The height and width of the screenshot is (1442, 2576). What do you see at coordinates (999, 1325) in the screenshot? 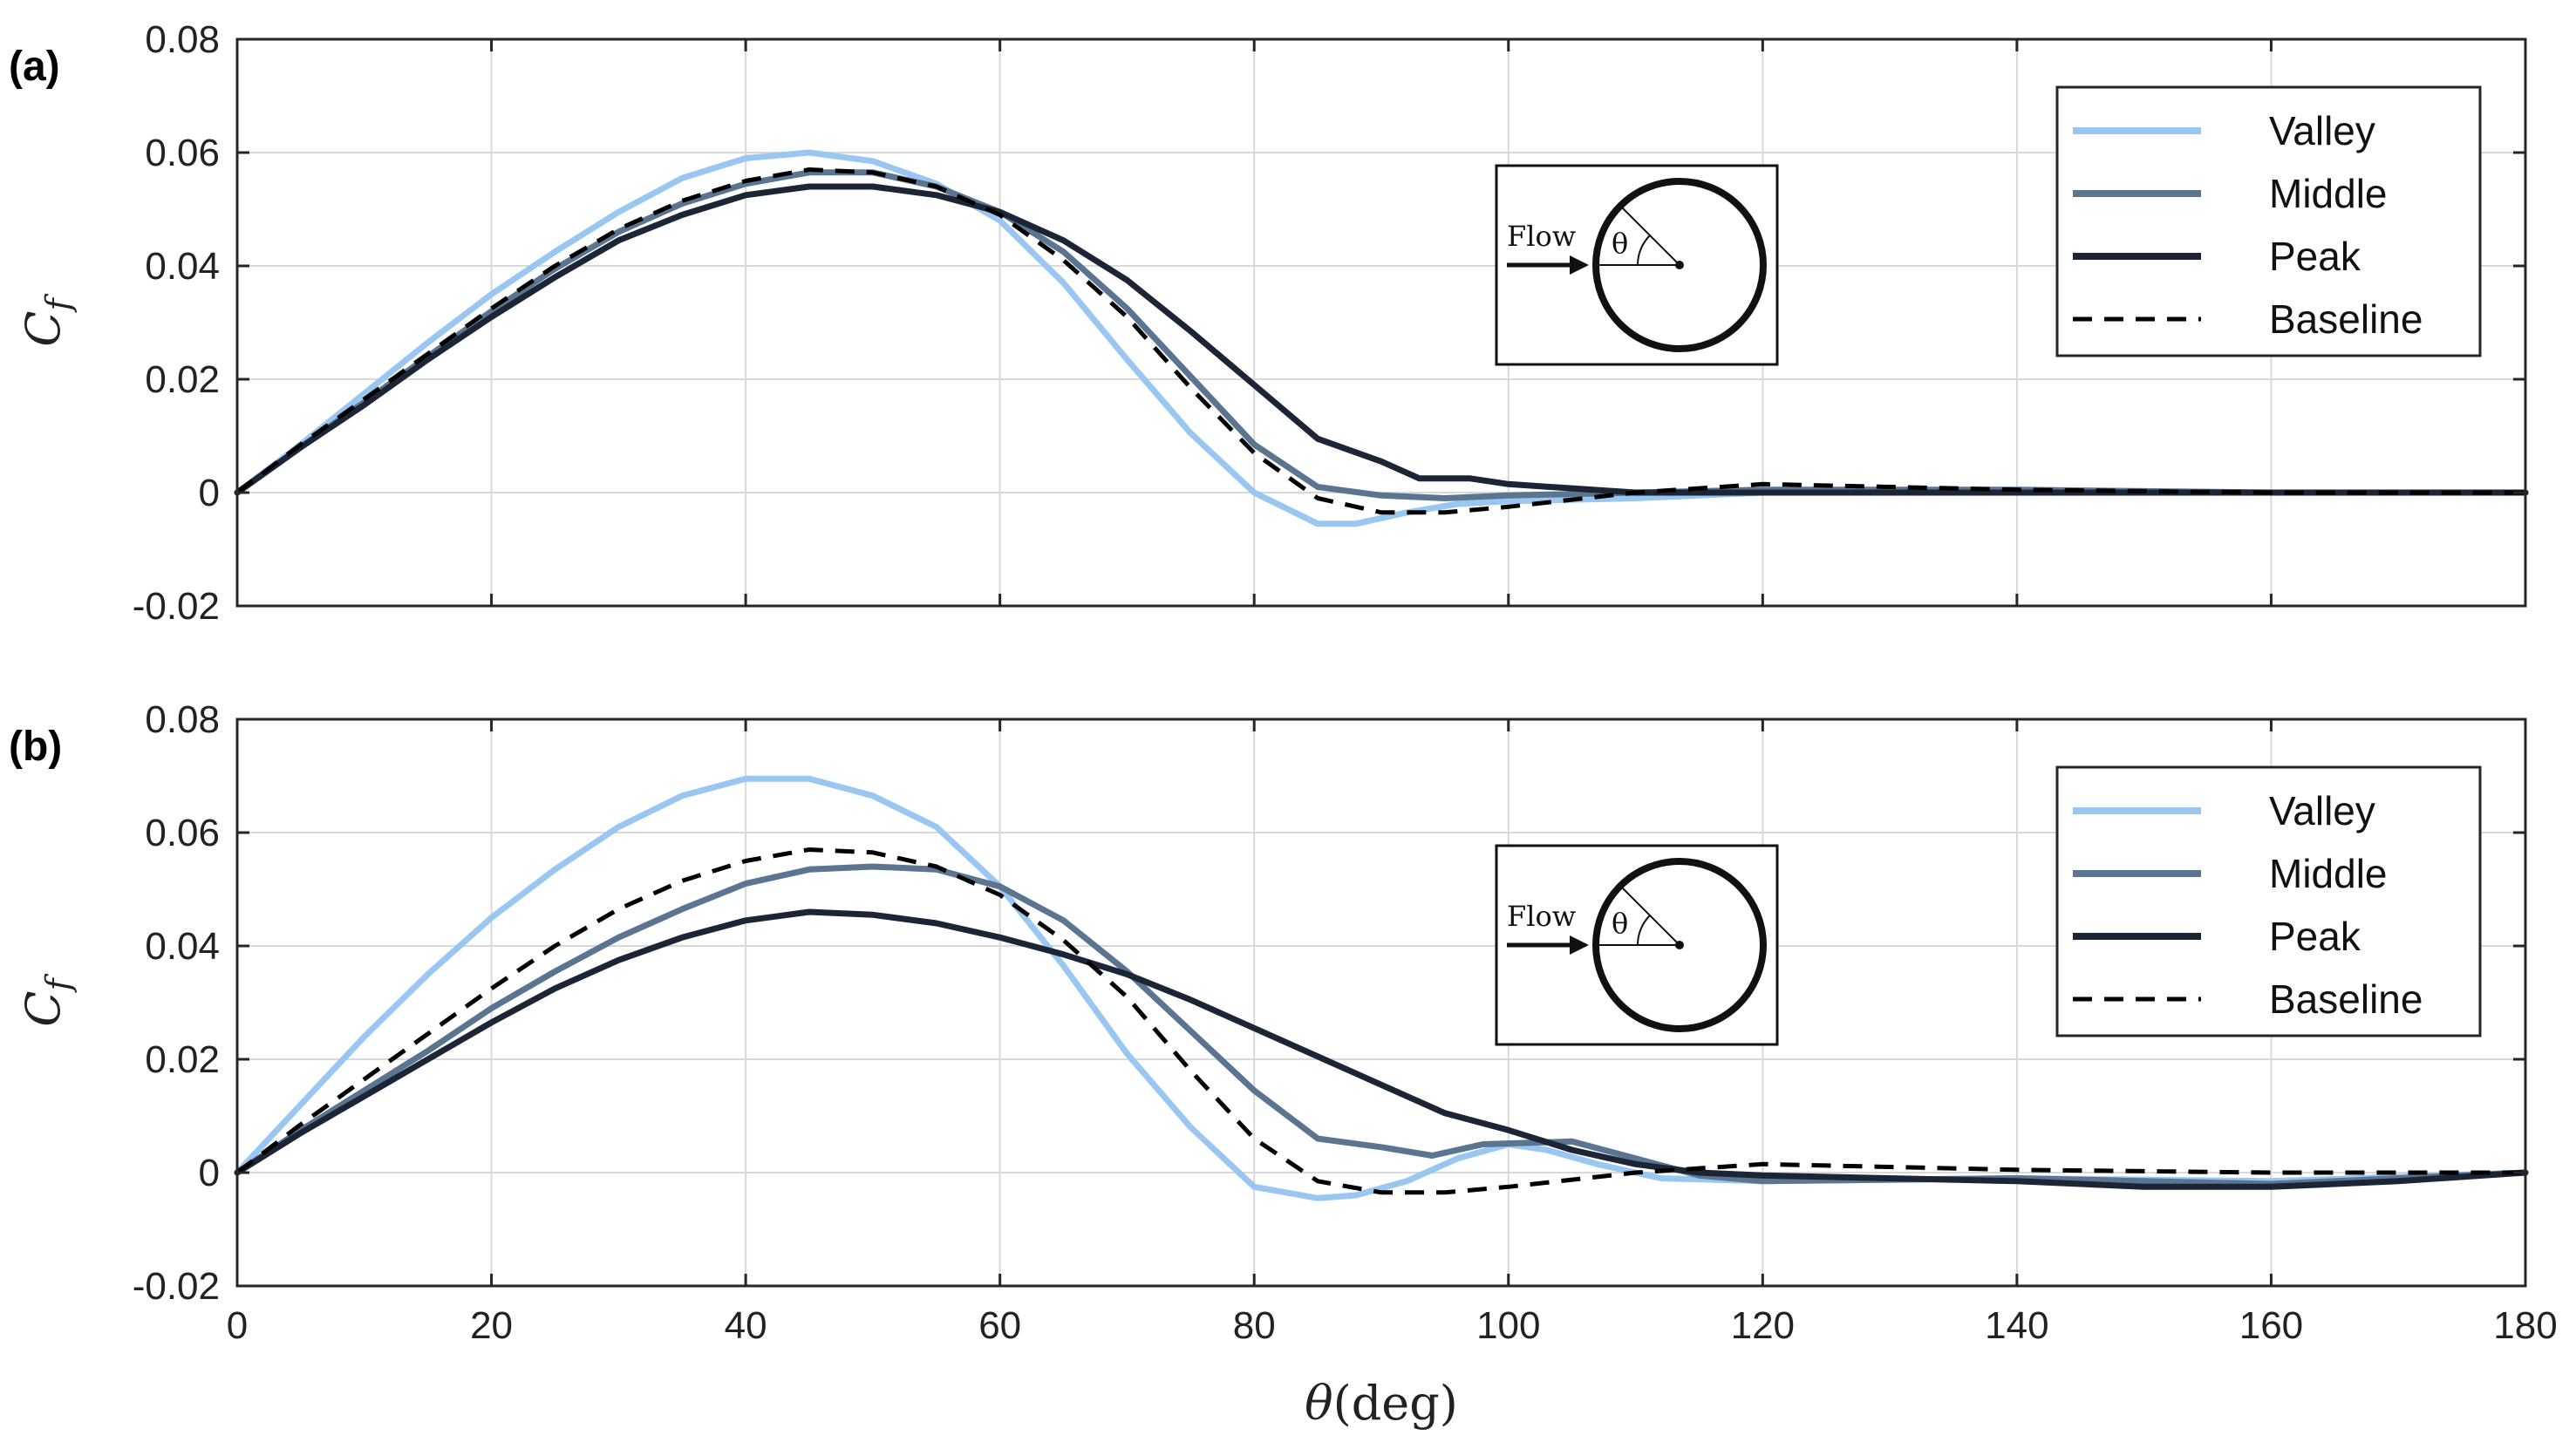
I see `x-tick-label: 60` at bounding box center [999, 1325].